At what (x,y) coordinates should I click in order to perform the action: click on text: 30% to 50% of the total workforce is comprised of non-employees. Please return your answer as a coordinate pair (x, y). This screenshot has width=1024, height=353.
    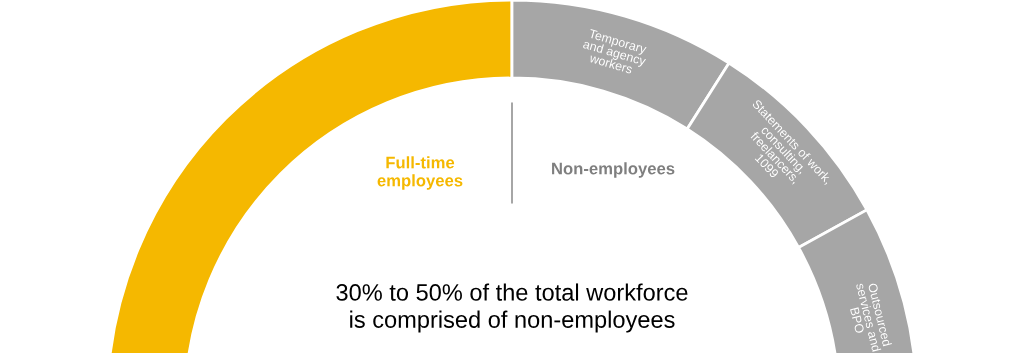
    Looking at the image, I should click on (512, 308).